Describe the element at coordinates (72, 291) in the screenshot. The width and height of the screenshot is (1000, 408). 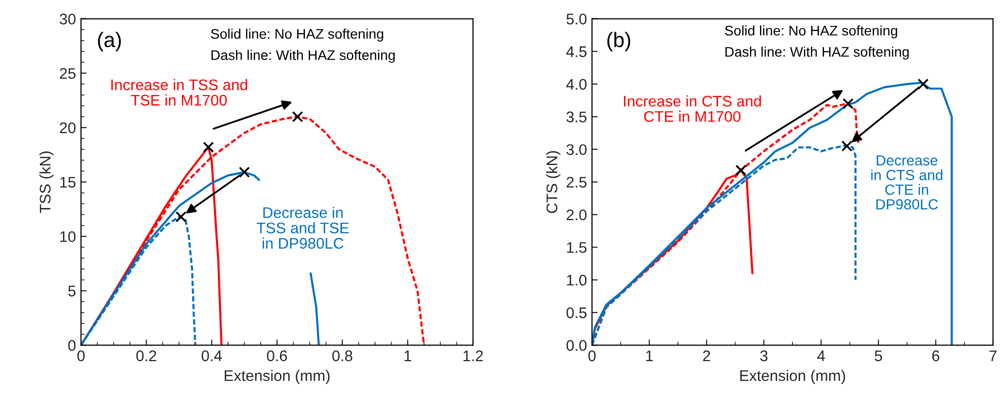
I see `y-tick-label: 5` at that location.